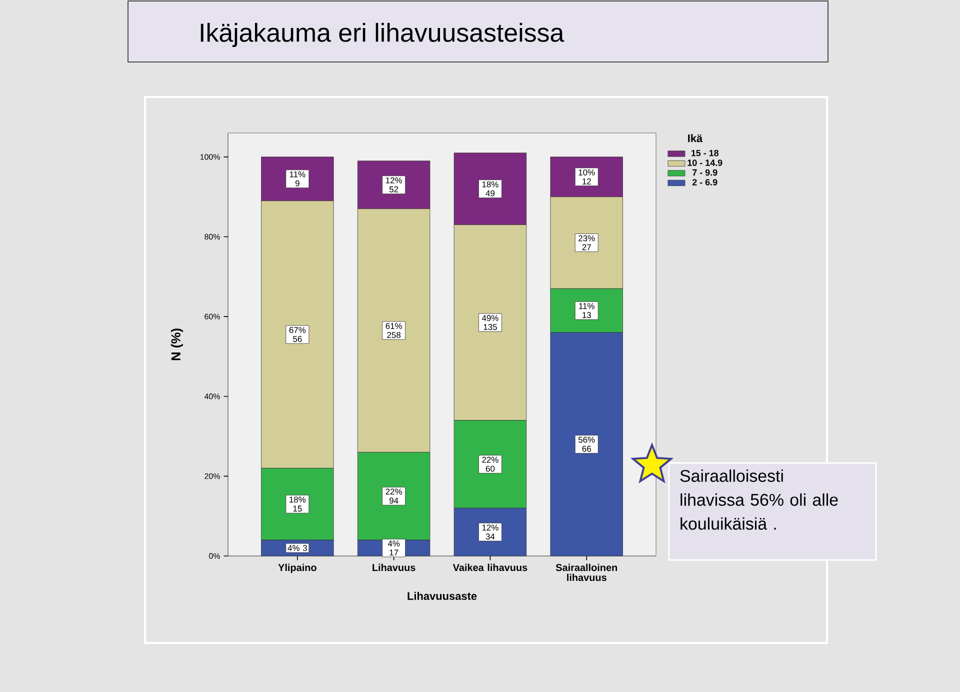 This screenshot has width=960, height=692. I want to click on legend-title: Ikä, so click(695, 138).